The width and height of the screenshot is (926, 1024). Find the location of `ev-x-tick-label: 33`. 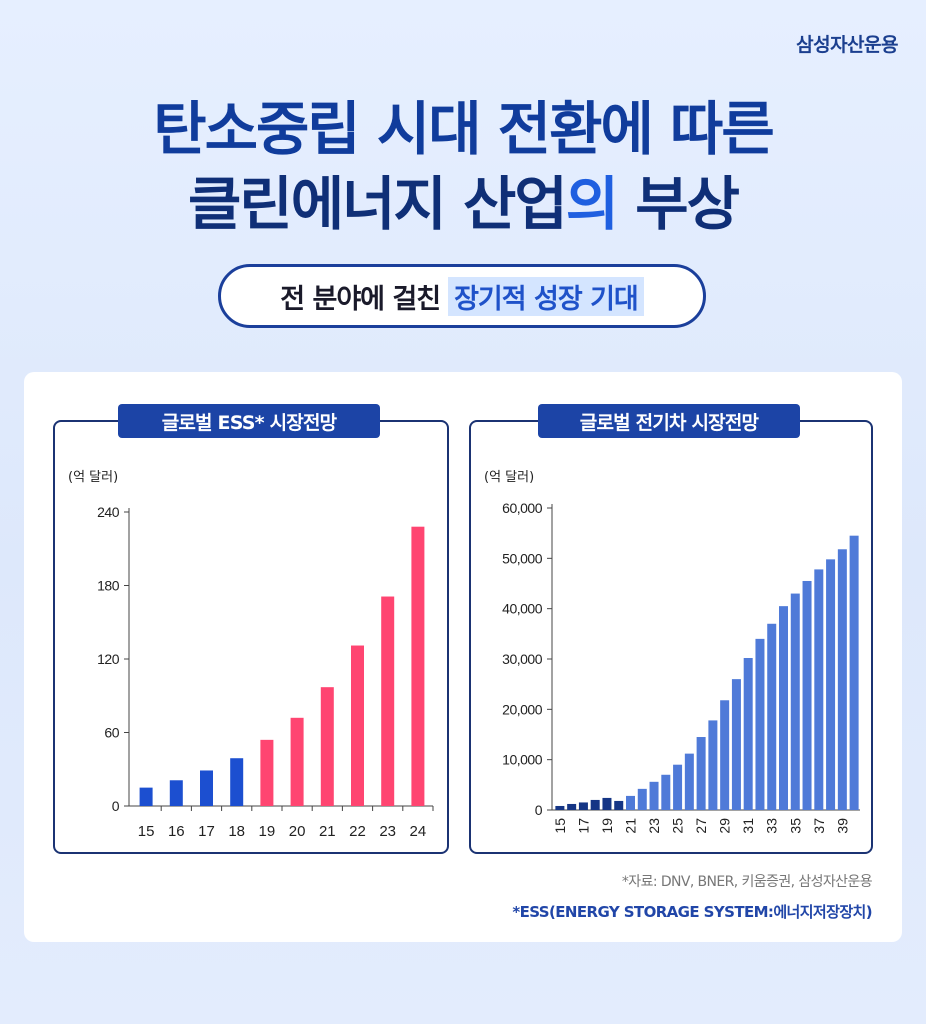

ev-x-tick-label: 33 is located at coordinates (772, 826).